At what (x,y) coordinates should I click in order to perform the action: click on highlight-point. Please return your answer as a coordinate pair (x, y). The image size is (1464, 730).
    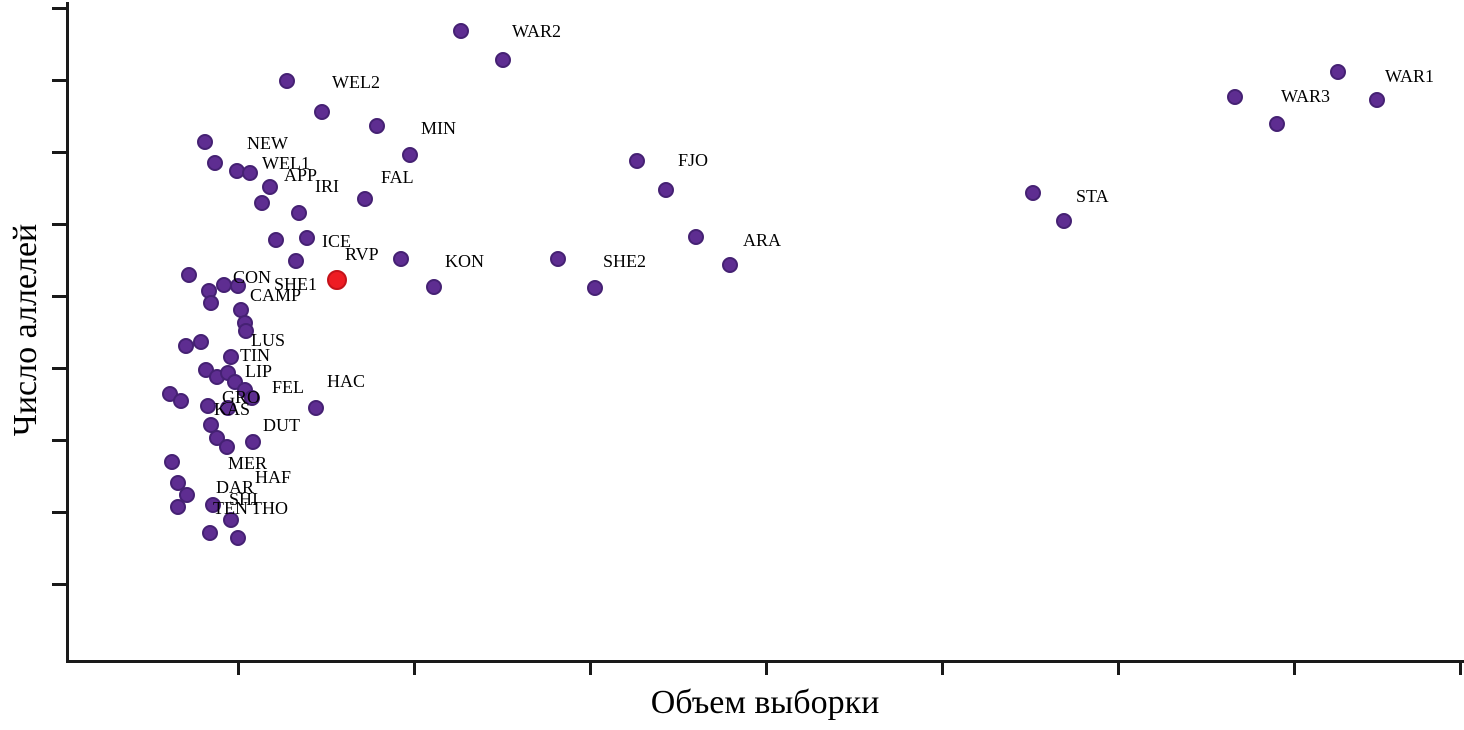
    Looking at the image, I should click on (337, 280).